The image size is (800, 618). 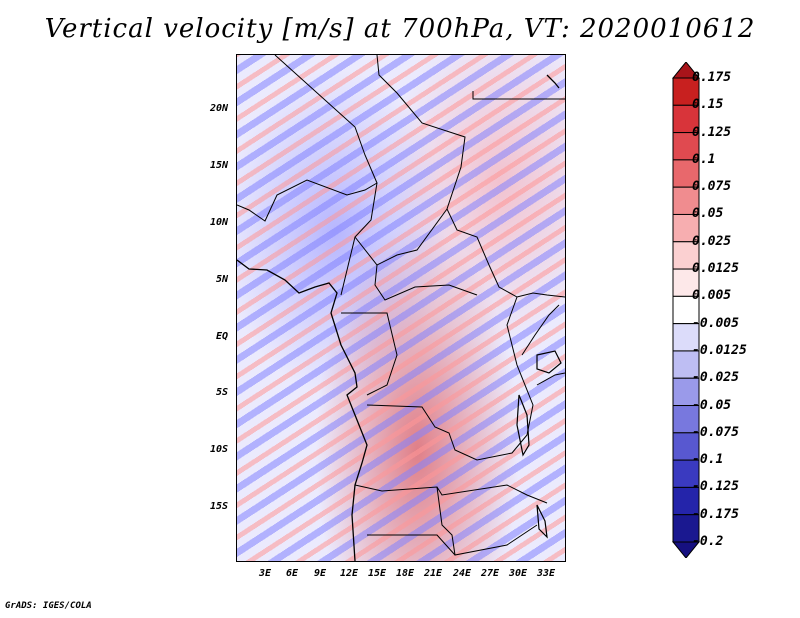 What do you see at coordinates (218, 449) in the screenshot?
I see `lat-label-10s: 10S` at bounding box center [218, 449].